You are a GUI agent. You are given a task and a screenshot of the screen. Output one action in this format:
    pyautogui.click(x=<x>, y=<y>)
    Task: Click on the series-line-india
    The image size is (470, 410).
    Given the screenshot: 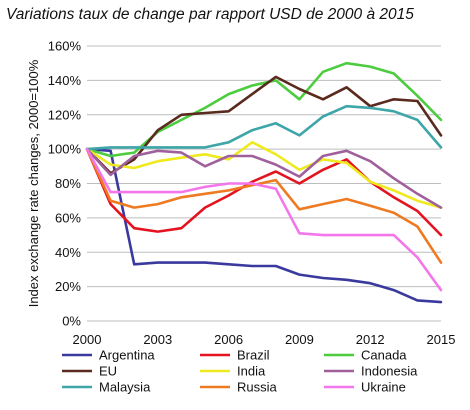 What is the action you would take?
    pyautogui.click(x=264, y=175)
    